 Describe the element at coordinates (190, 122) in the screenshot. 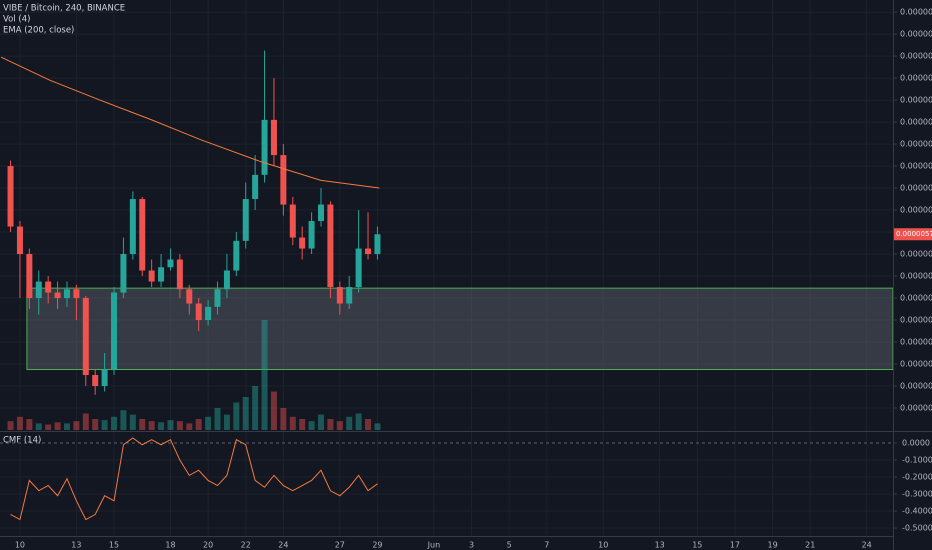

I see `ema-line` at that location.